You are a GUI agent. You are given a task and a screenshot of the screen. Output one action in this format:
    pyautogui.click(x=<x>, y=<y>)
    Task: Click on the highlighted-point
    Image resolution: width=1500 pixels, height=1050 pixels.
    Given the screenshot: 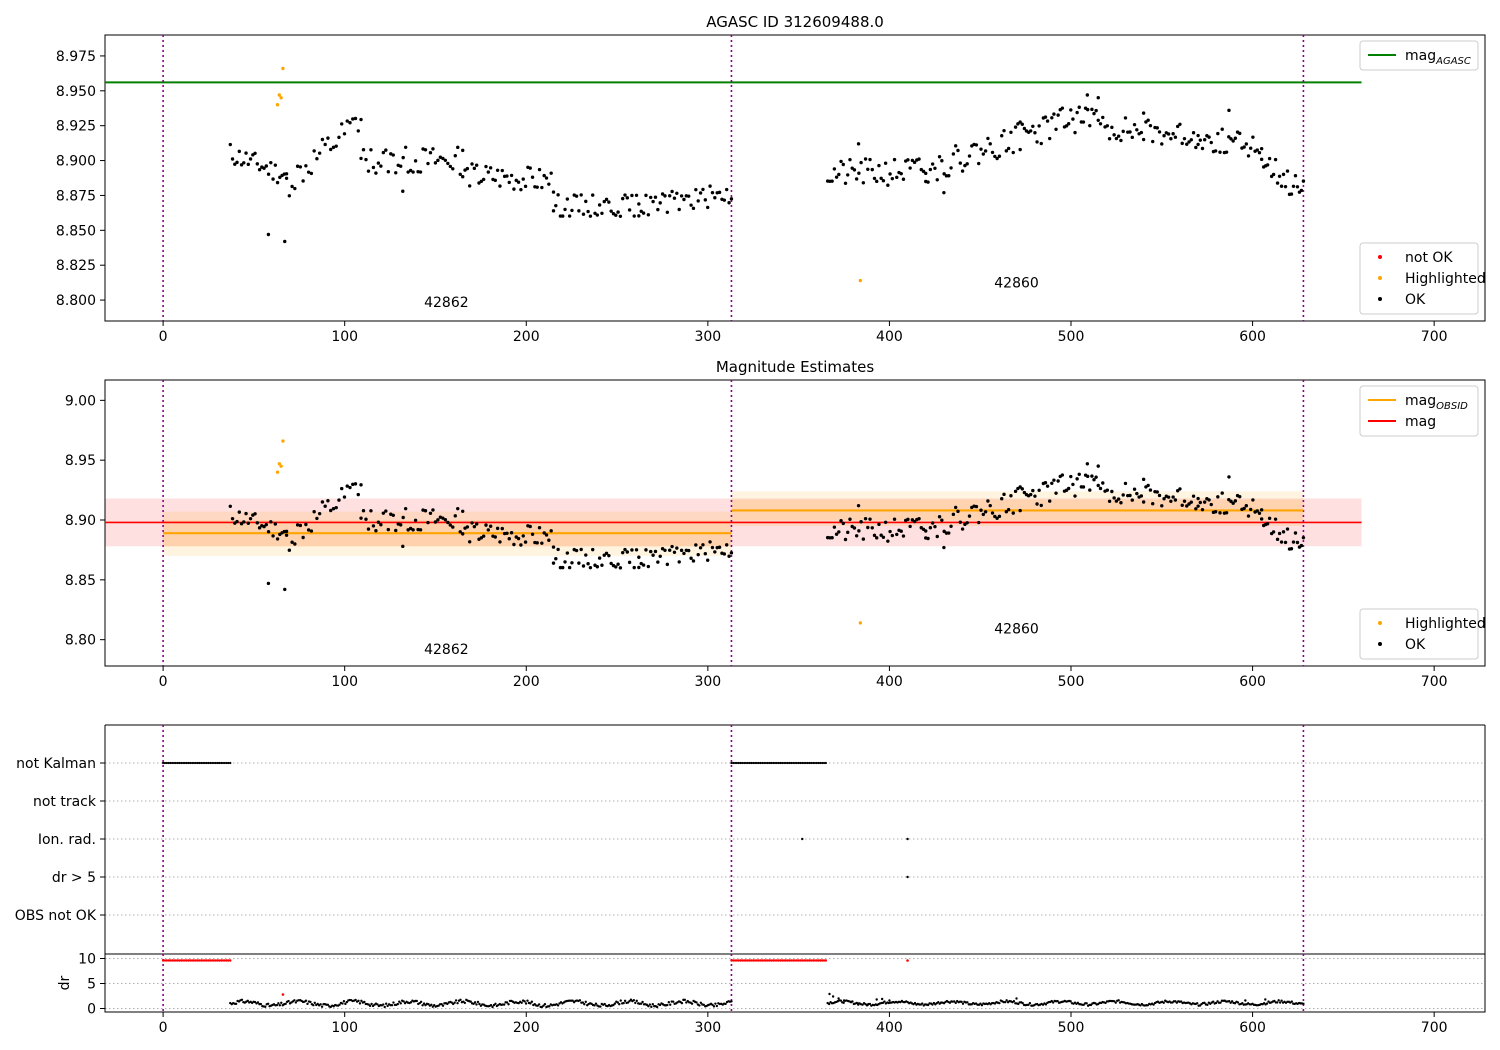 What is the action you would take?
    pyautogui.click(x=279, y=464)
    